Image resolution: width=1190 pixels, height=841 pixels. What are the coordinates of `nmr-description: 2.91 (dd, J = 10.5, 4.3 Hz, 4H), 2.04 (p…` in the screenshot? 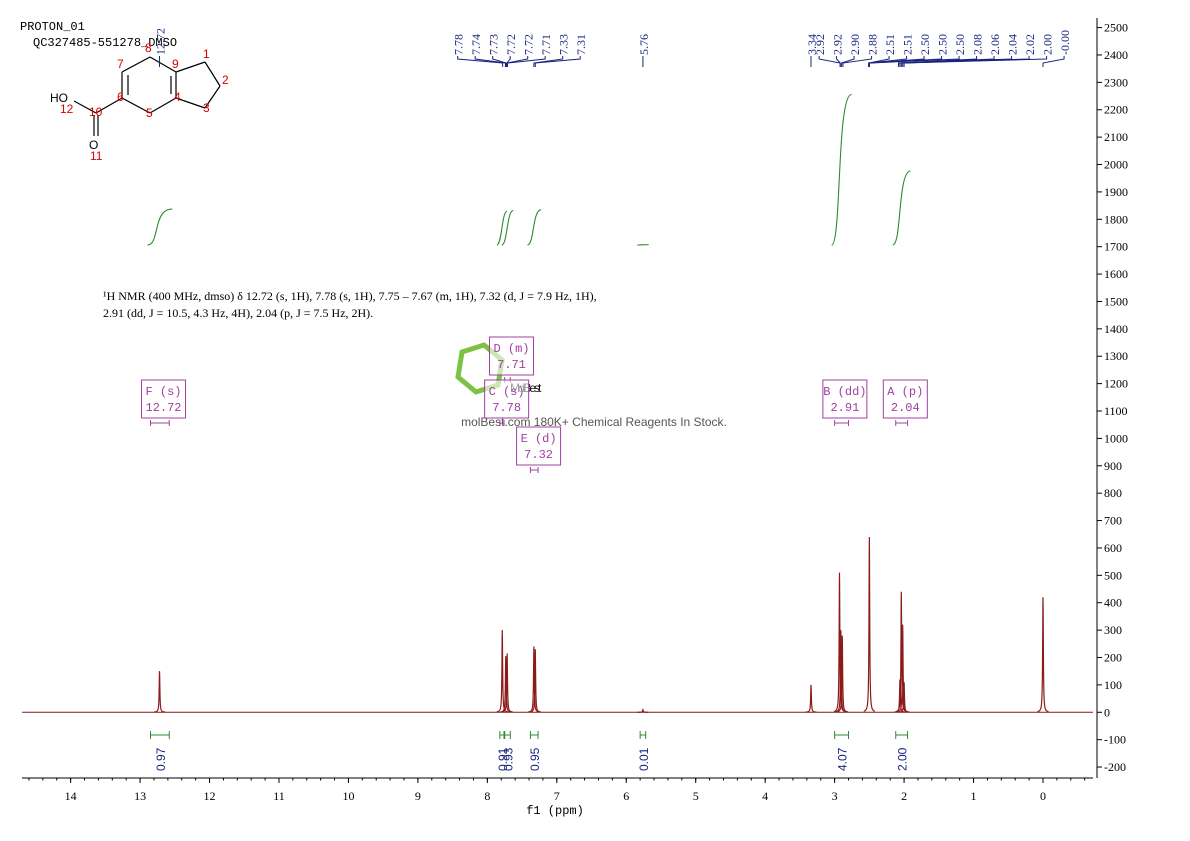 It's located at (238, 313).